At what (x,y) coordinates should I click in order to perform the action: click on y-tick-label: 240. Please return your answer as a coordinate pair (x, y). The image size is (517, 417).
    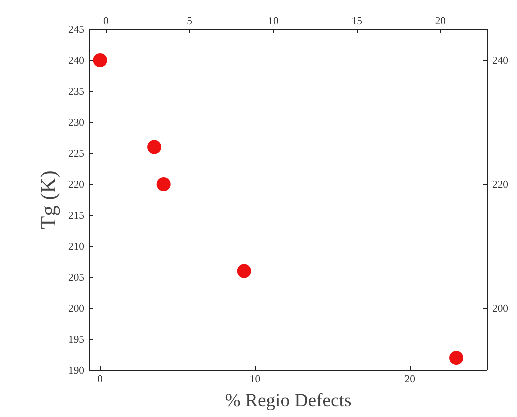
    Looking at the image, I should click on (76, 61).